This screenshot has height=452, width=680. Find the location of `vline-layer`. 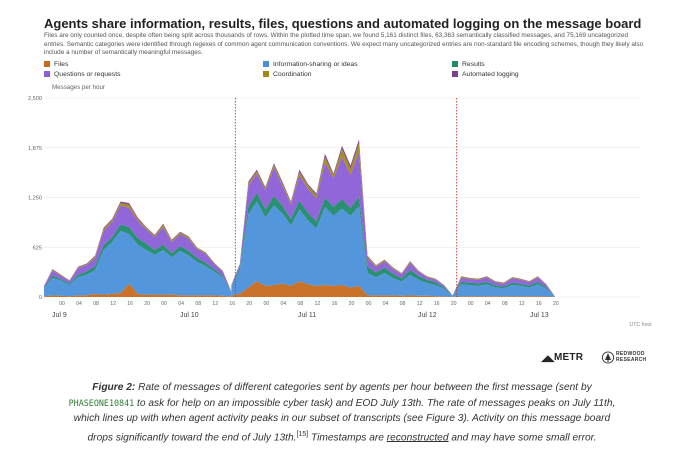

vline-layer is located at coordinates (346, 197).